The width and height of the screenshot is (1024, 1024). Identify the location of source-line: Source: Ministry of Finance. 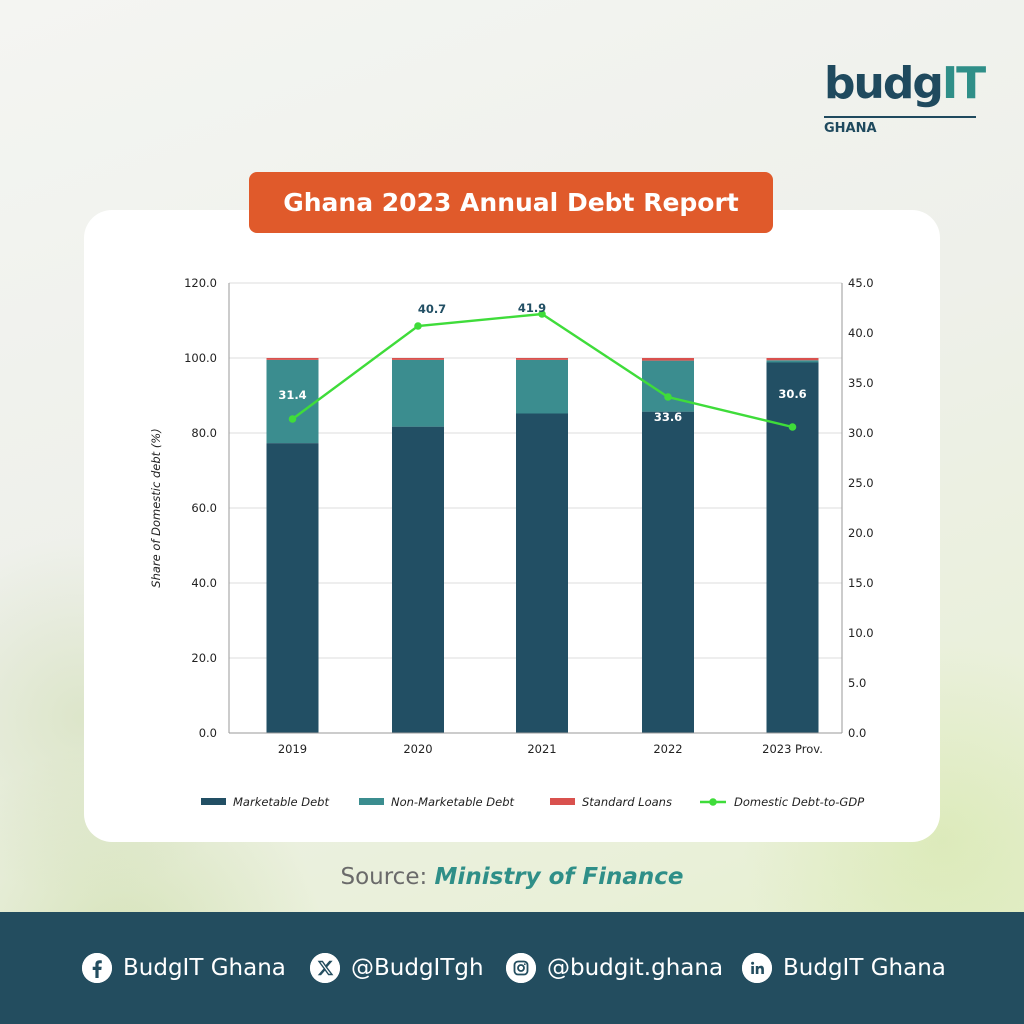
(512, 877).